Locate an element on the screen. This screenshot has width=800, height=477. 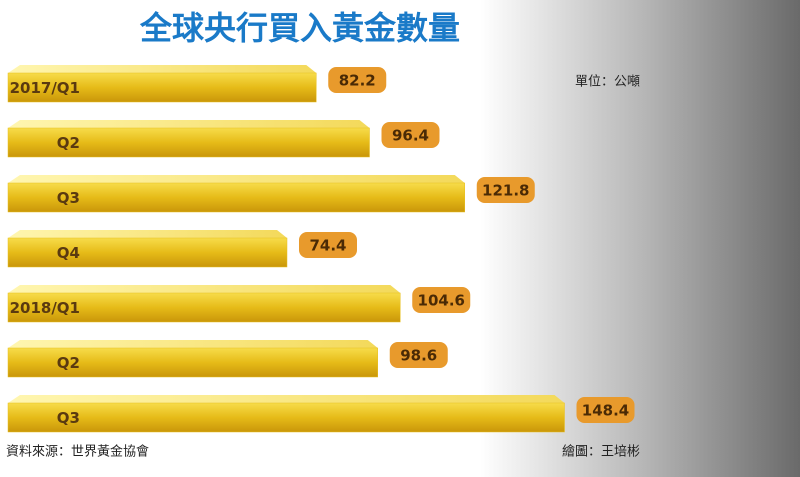
category-label: 2017/Q1 is located at coordinates (45, 88).